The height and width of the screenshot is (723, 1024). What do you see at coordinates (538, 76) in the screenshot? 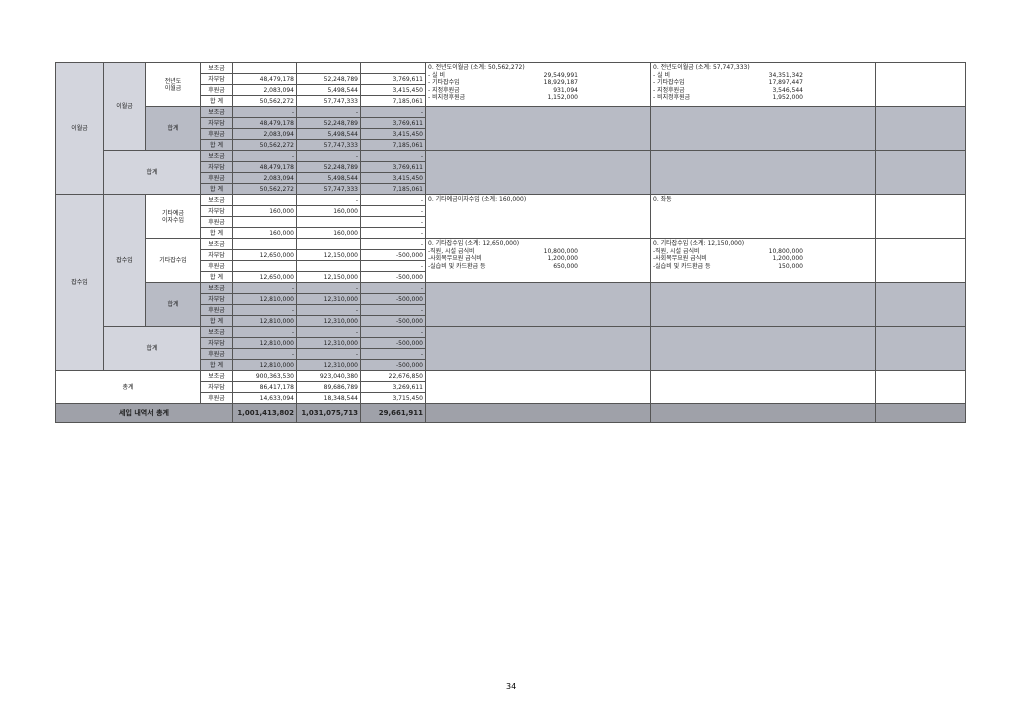
I see `note-line: - 실 비 29,549,991` at bounding box center [538, 76].